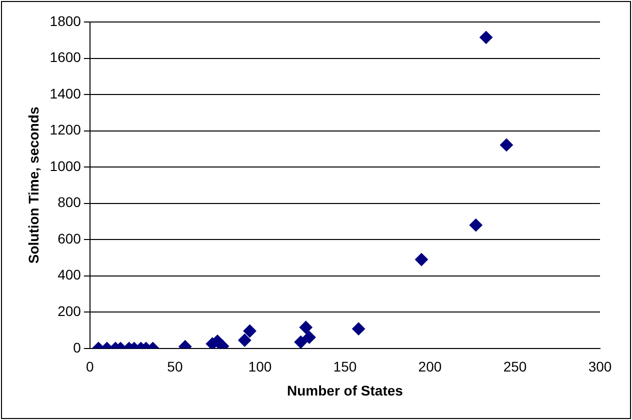 Image resolution: width=632 pixels, height=420 pixels. What do you see at coordinates (70, 202) in the screenshot?
I see `y-tick-label: 800` at bounding box center [70, 202].